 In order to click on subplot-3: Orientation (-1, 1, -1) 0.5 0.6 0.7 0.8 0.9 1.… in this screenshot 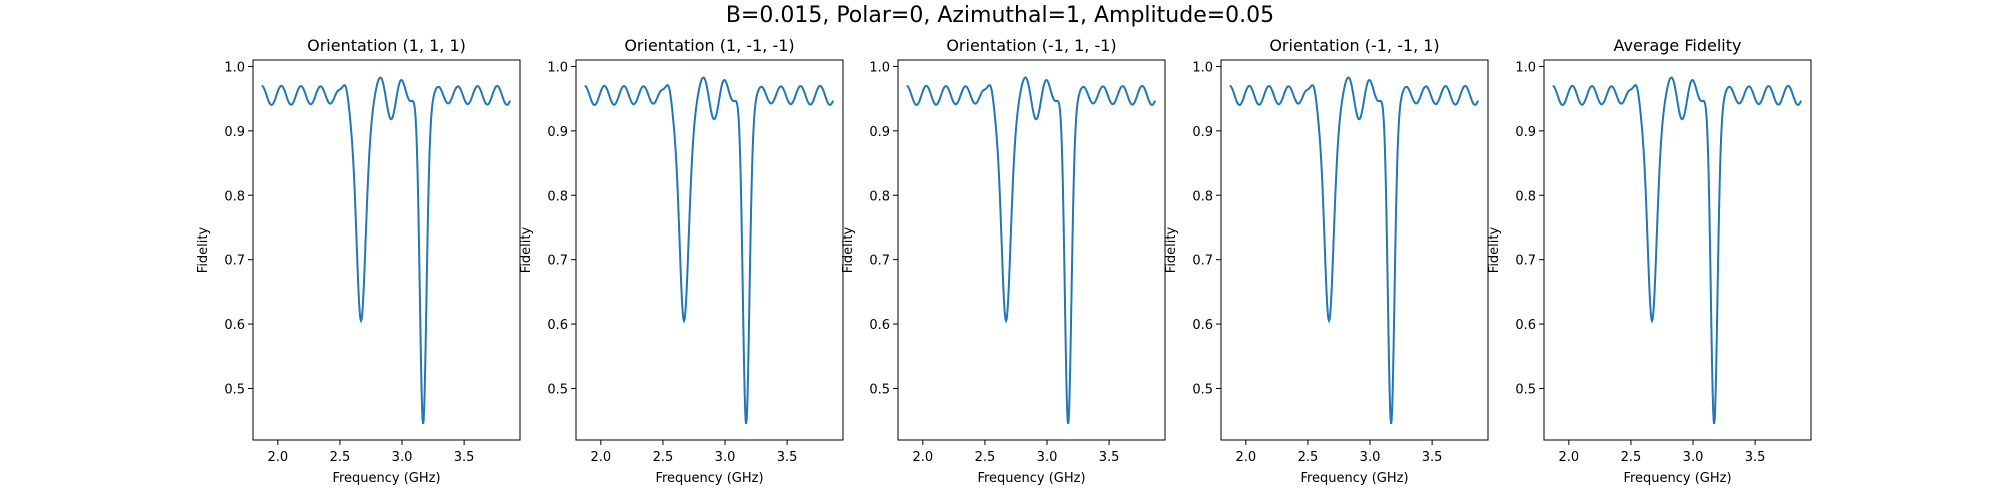, I will do `click(1003, 261)`.